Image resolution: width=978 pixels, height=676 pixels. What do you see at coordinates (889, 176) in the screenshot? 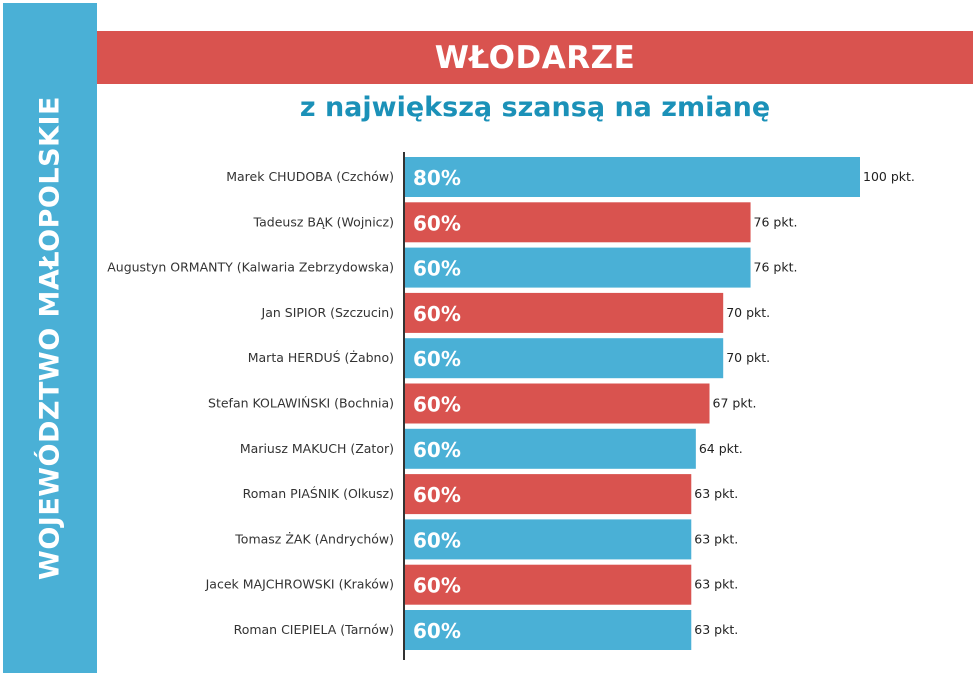
I see `value-label: 100 pkt.` at bounding box center [889, 176].